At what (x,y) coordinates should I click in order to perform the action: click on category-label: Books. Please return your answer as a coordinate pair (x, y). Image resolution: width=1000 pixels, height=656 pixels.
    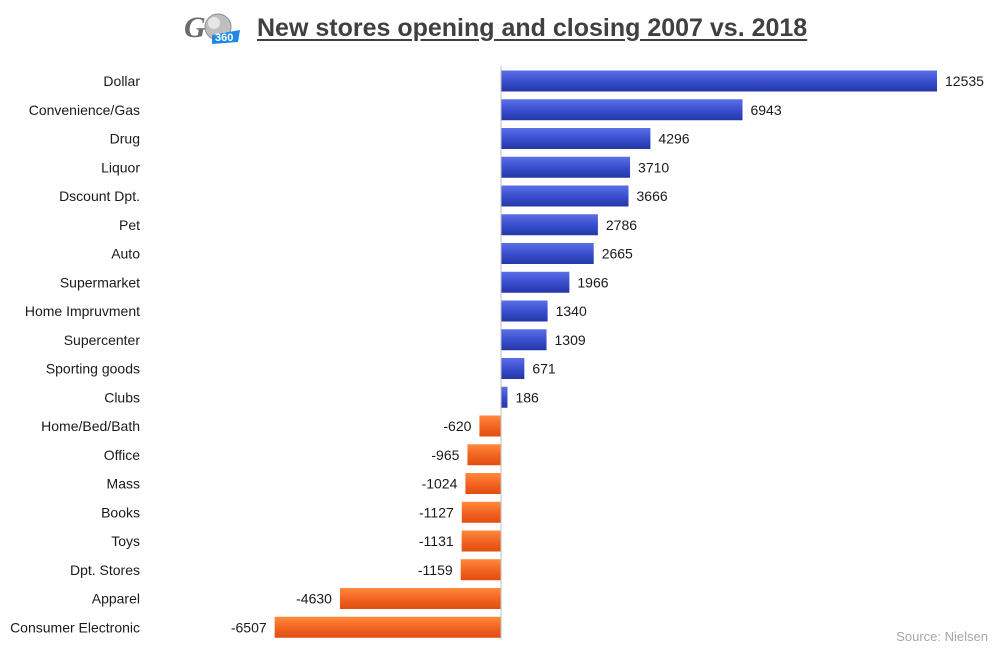
    Looking at the image, I should click on (120, 512).